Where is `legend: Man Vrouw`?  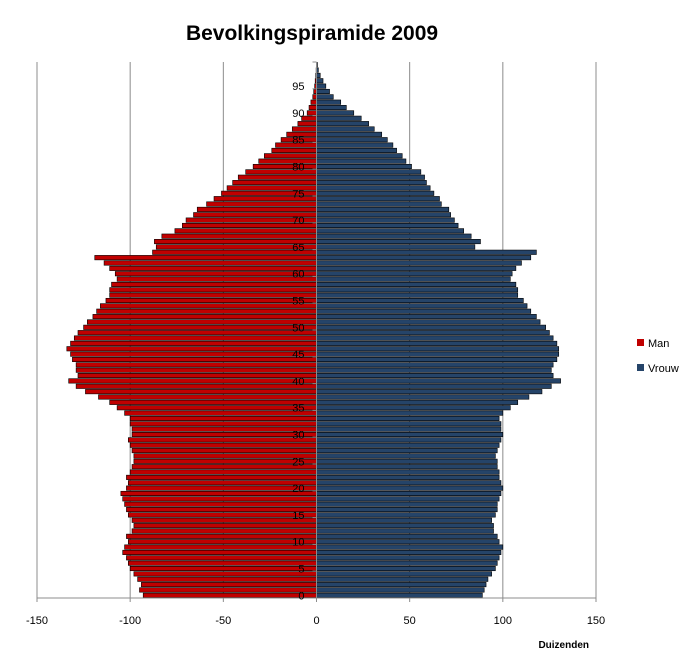 legend: Man Vrouw is located at coordinates (658, 356).